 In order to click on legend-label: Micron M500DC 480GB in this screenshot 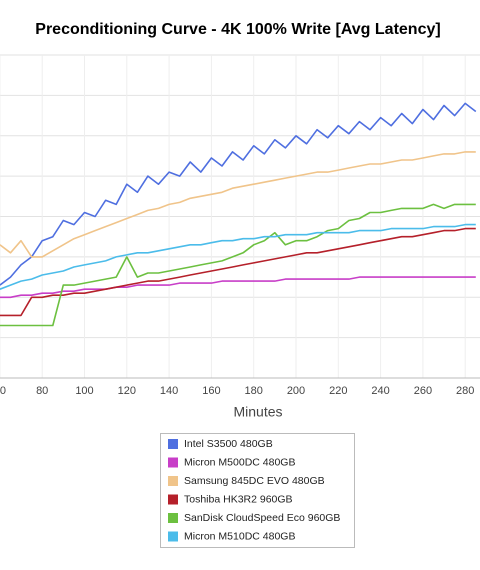, I will do `click(239, 462)`.